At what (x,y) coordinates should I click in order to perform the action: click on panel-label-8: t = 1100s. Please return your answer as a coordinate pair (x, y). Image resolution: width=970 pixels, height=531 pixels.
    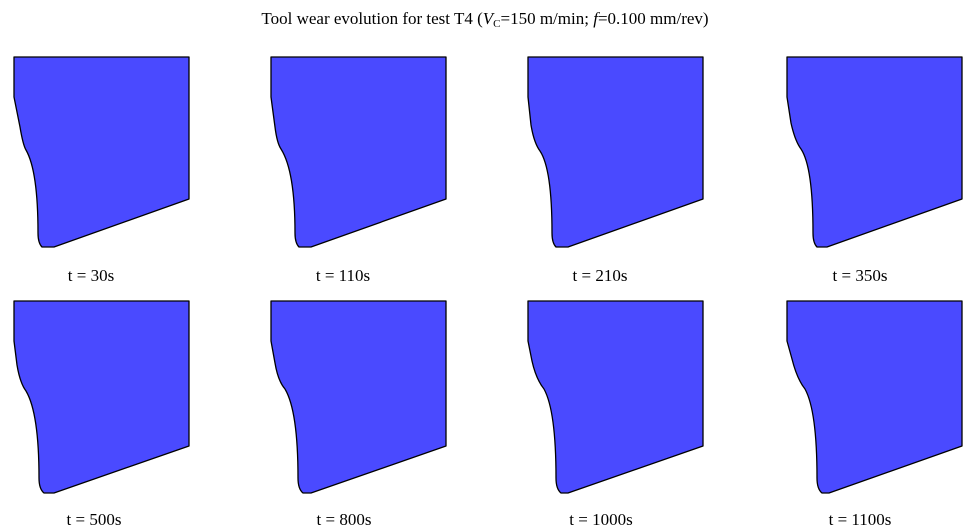
    Looking at the image, I should click on (860, 519).